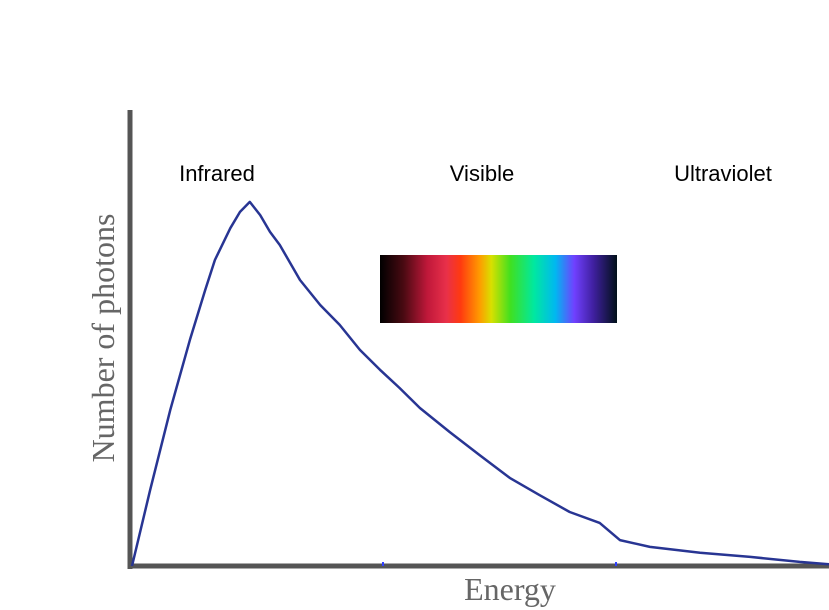  Describe the element at coordinates (482, 173) in the screenshot. I see `region-label: Visible` at that location.